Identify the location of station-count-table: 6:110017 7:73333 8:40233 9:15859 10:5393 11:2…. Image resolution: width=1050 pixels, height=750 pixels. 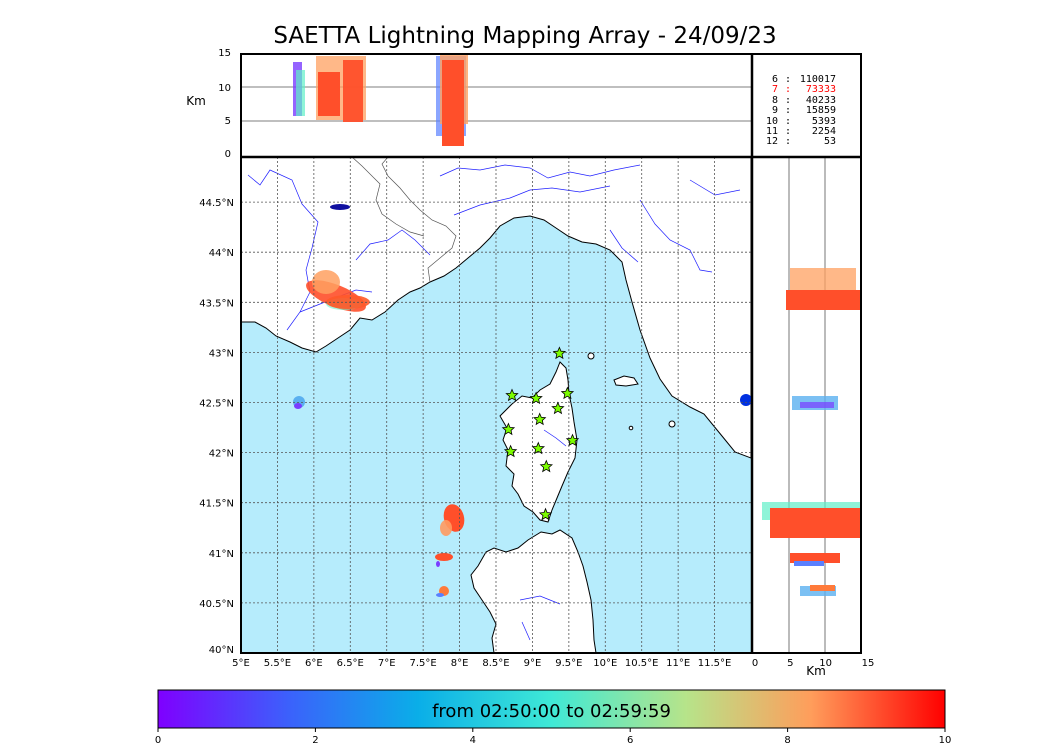
(808, 111).